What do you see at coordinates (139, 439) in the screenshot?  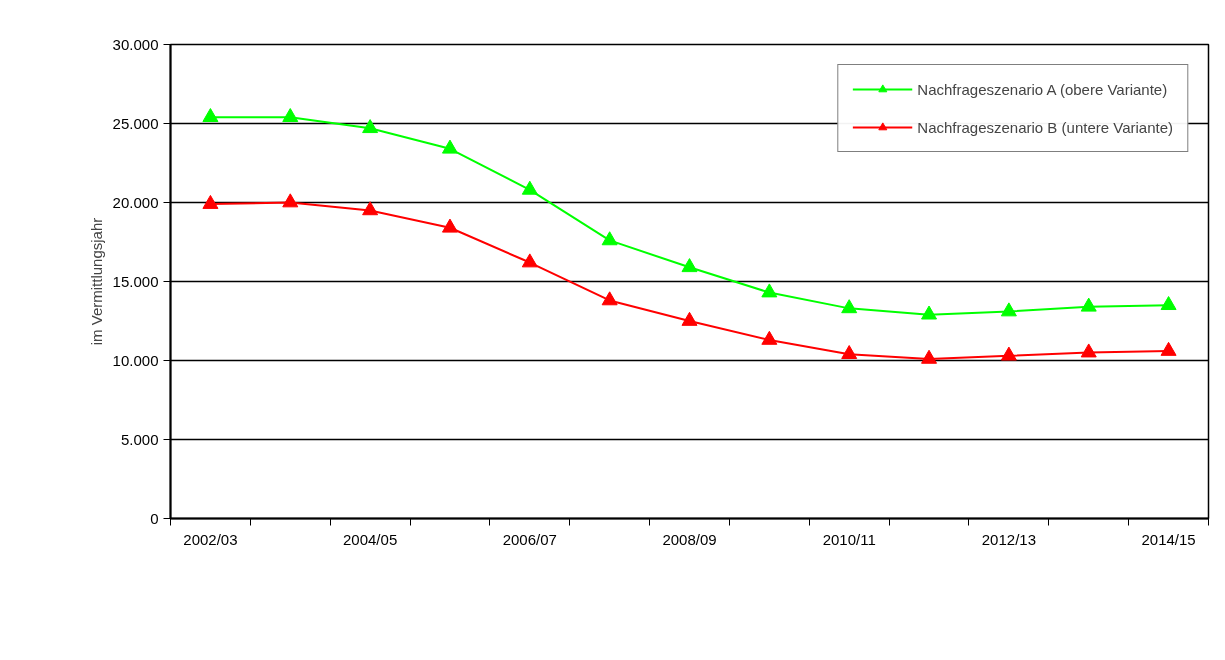 I see `y-tick-label: 5.000` at bounding box center [139, 439].